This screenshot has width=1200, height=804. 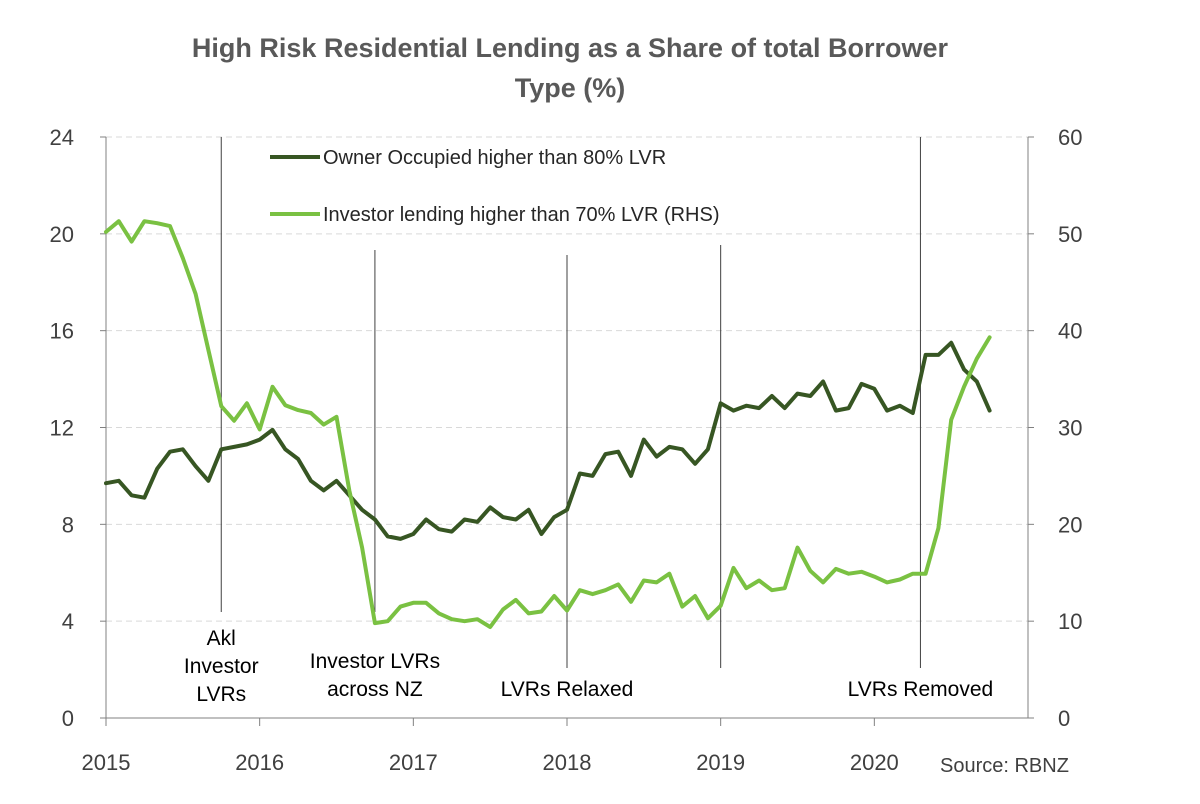 What do you see at coordinates (221, 666) in the screenshot?
I see `event-label: Investor` at bounding box center [221, 666].